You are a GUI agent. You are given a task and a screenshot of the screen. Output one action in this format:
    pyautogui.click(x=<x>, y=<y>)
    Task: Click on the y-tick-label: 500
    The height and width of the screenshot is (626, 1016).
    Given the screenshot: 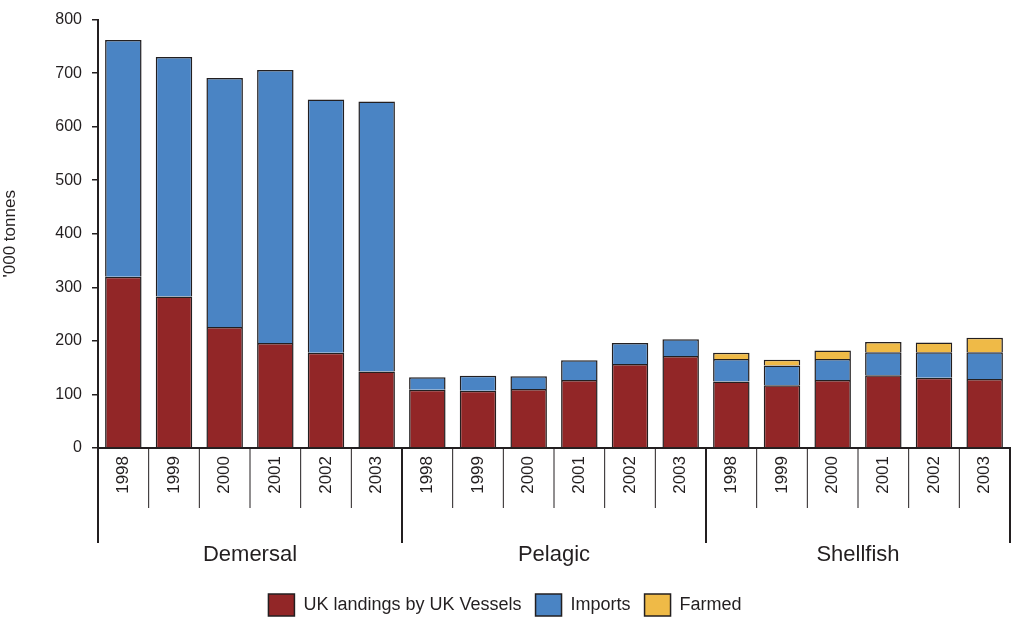 What is the action you would take?
    pyautogui.click(x=69, y=179)
    